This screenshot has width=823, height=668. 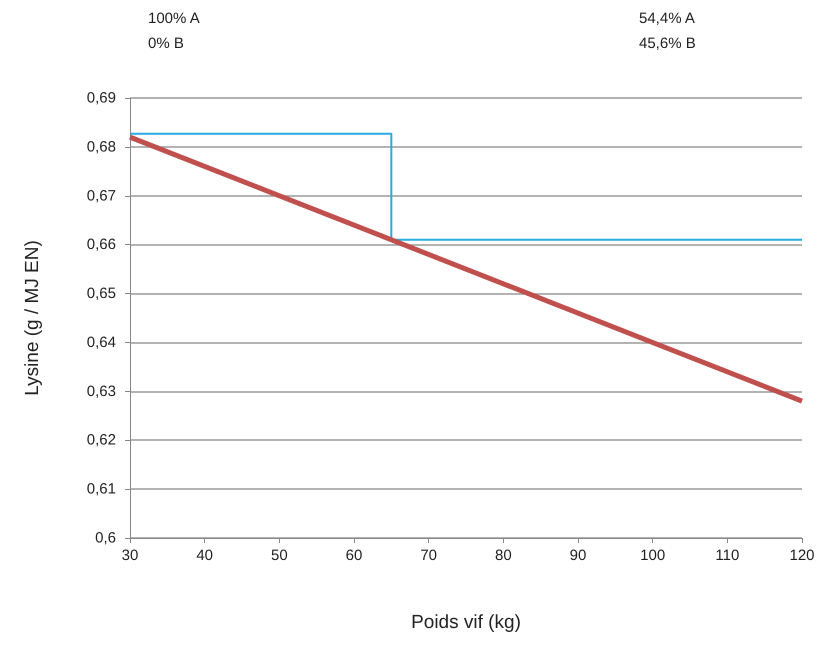 I want to click on x-tick-label: 60, so click(x=354, y=555).